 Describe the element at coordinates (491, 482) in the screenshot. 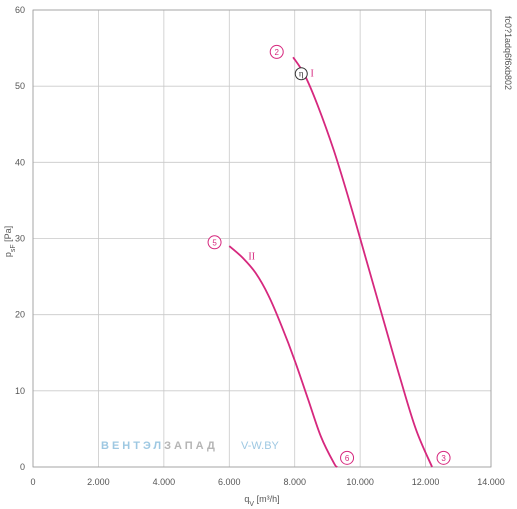

I see `x-tick-label: 14.000` at that location.